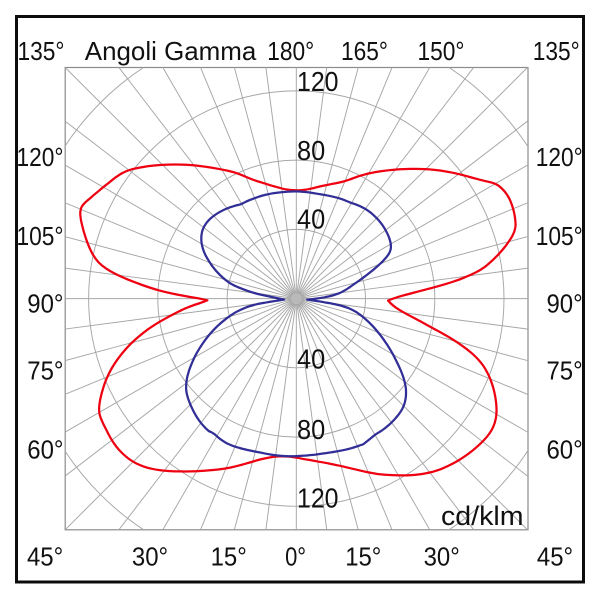  Describe the element at coordinates (482, 516) in the screenshot. I see `svg-text: cd/klm` at that location.